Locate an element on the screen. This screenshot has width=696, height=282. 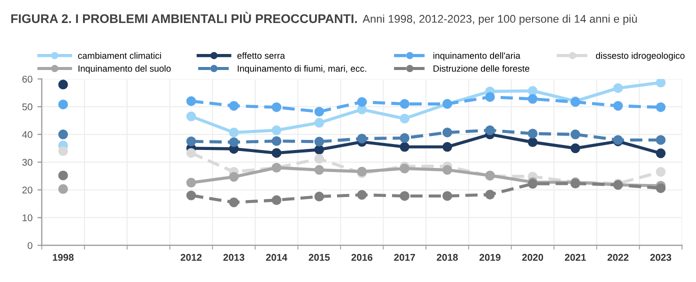
x-tick-label: 2014 is located at coordinates (277, 257).